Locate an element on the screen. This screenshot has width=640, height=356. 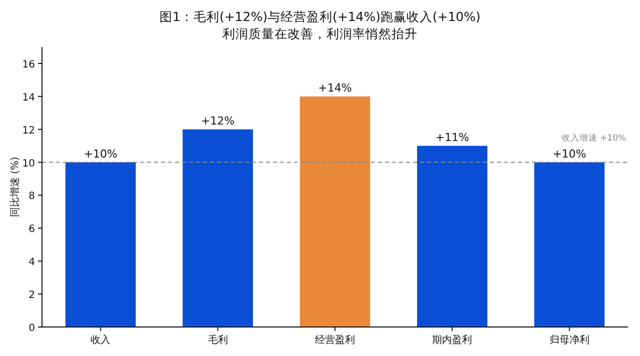
y-tick-label: 0 is located at coordinates (31, 328).